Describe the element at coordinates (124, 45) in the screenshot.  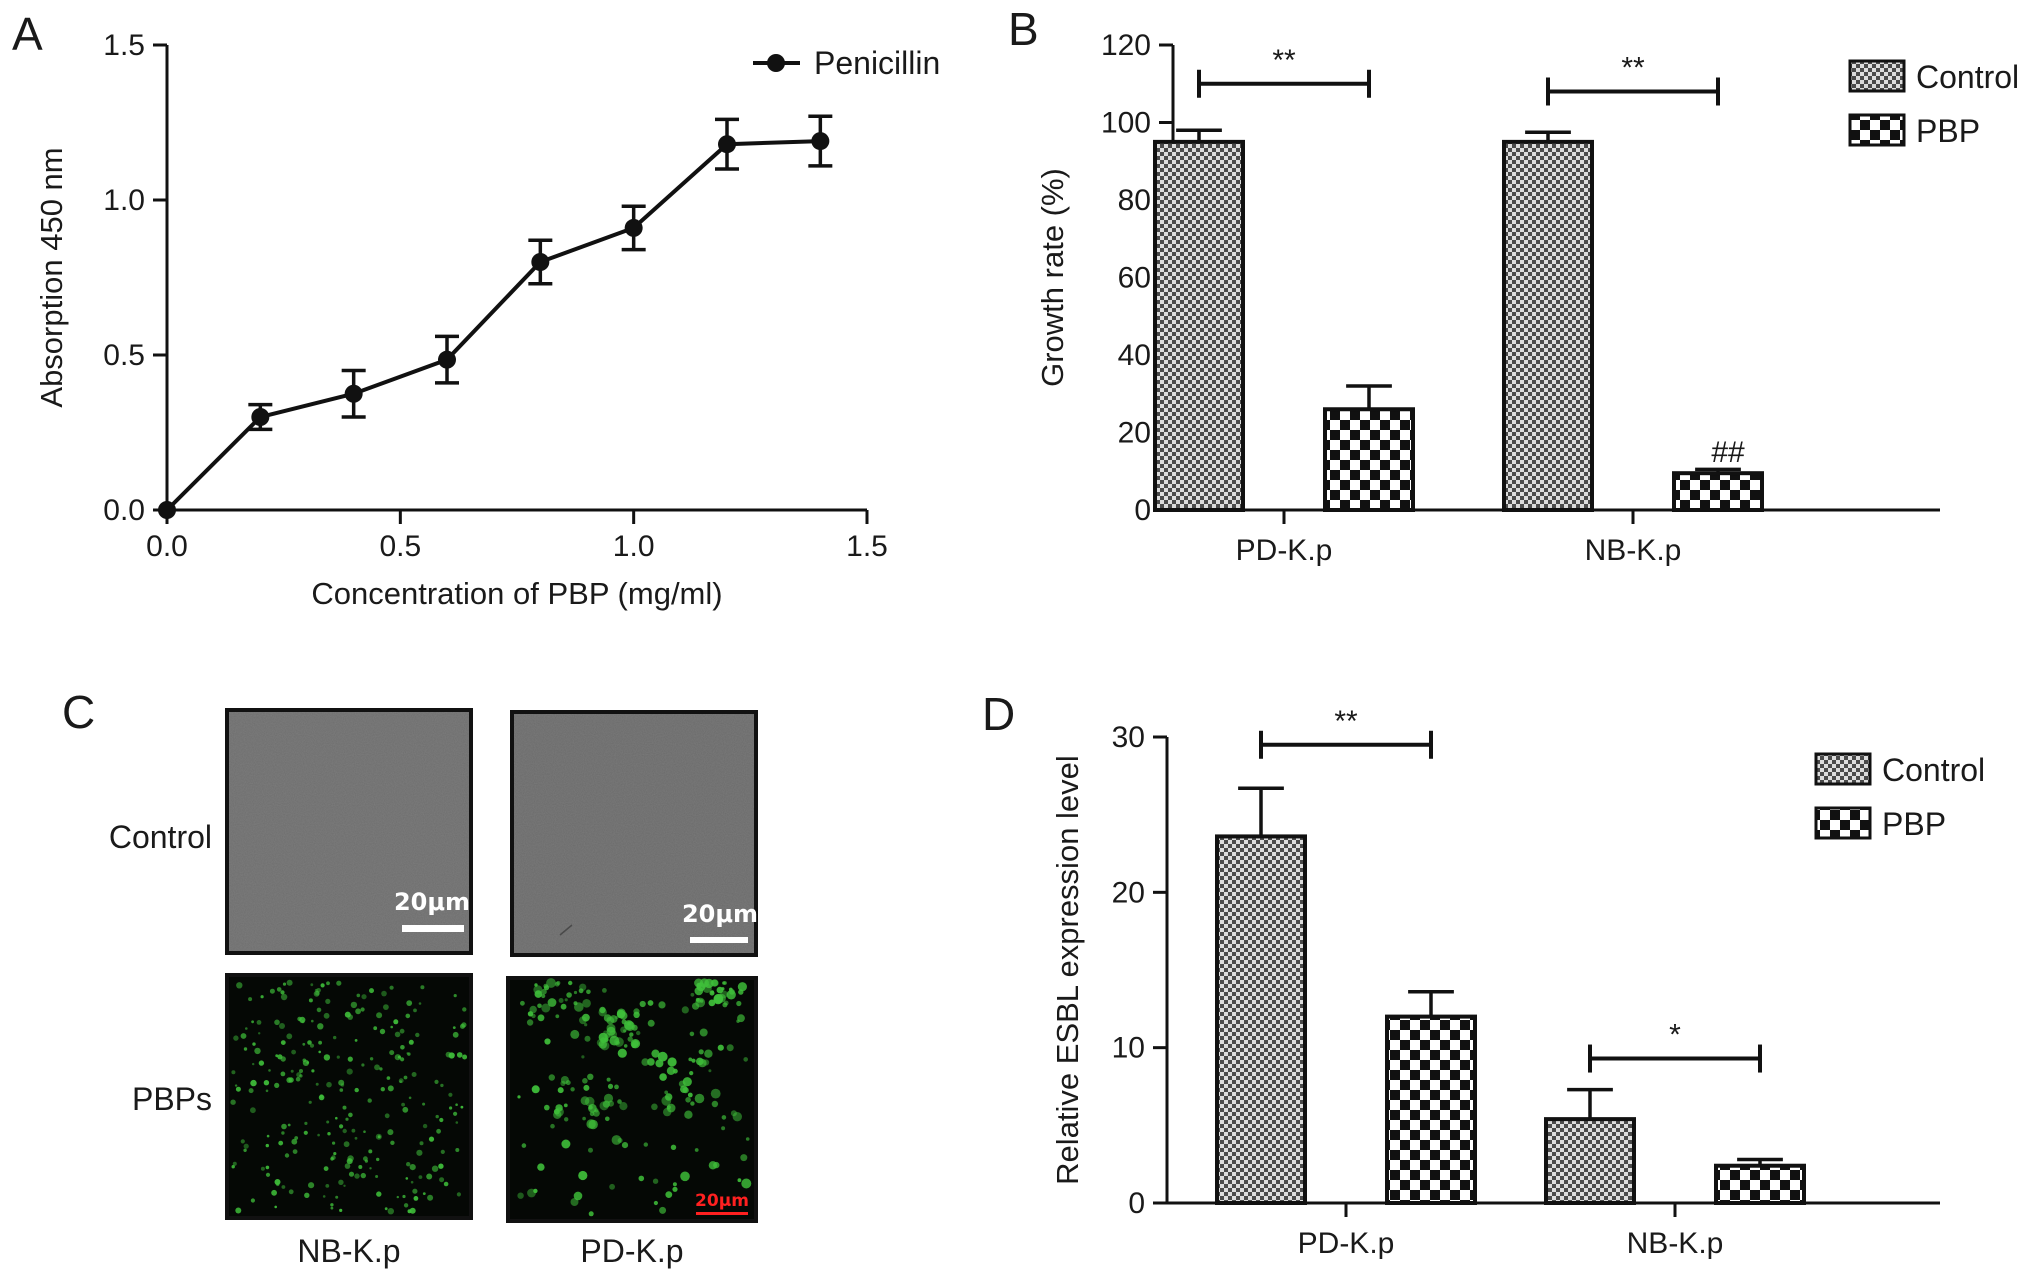
I see `y-tick-label: 1.5` at that location.